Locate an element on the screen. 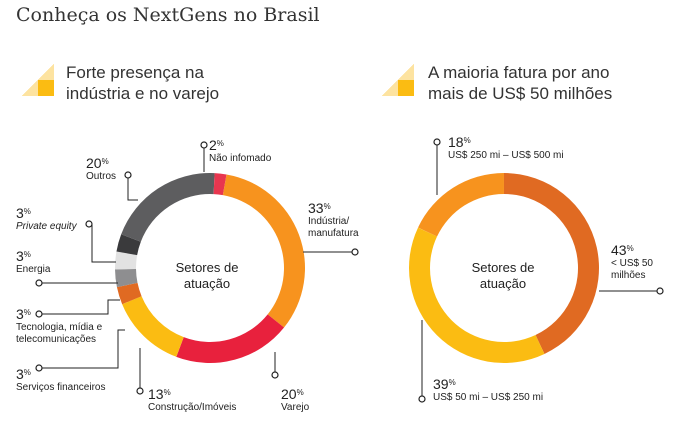 Image resolution: width=694 pixels, height=429 pixels. leader-dot-varejo is located at coordinates (275, 375).